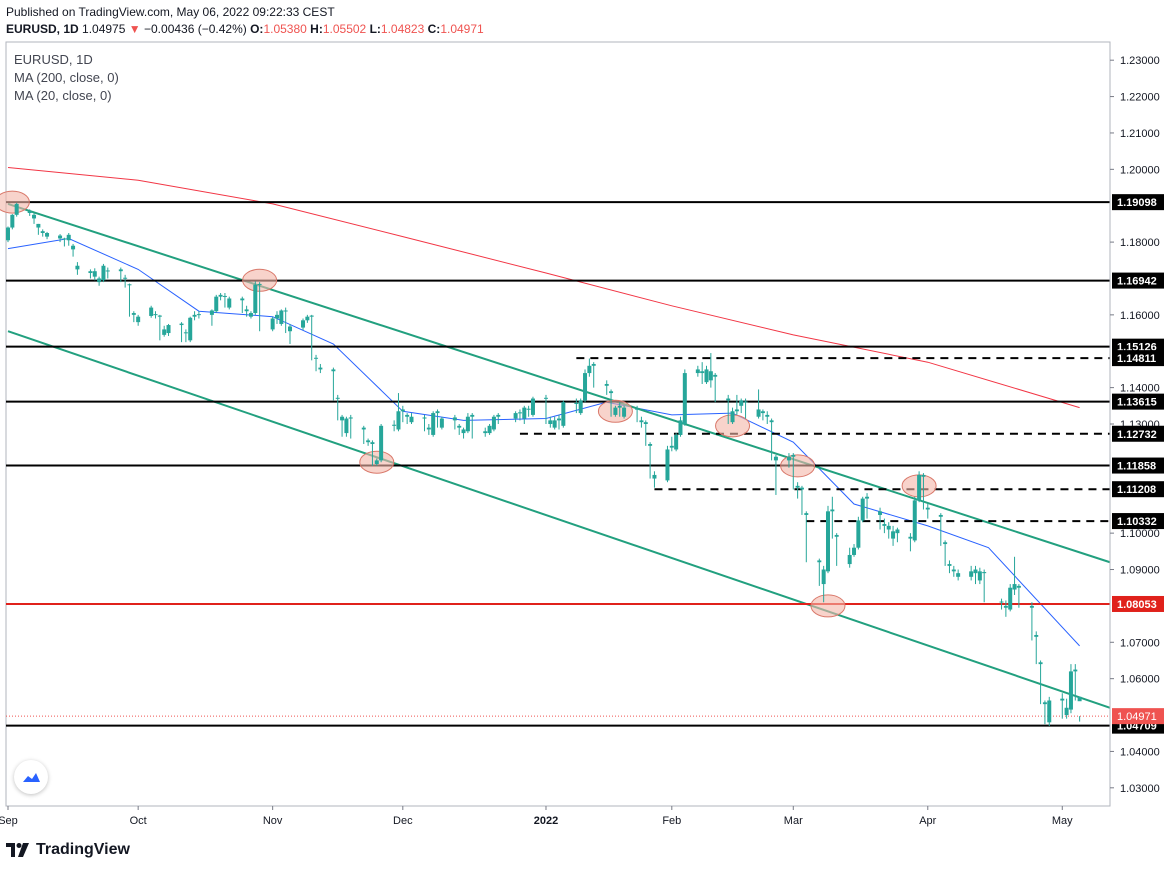  What do you see at coordinates (402, 29) in the screenshot?
I see `low-value: 1.04823` at bounding box center [402, 29].